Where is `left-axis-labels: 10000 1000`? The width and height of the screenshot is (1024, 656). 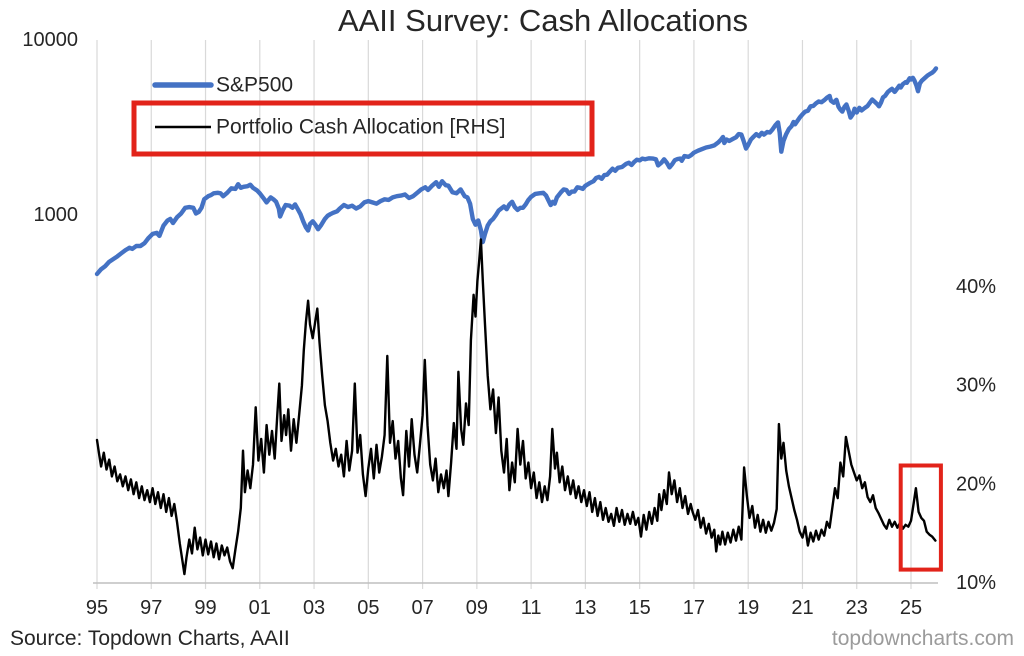
left-axis-labels: 10000 1000 is located at coordinates (50, 127).